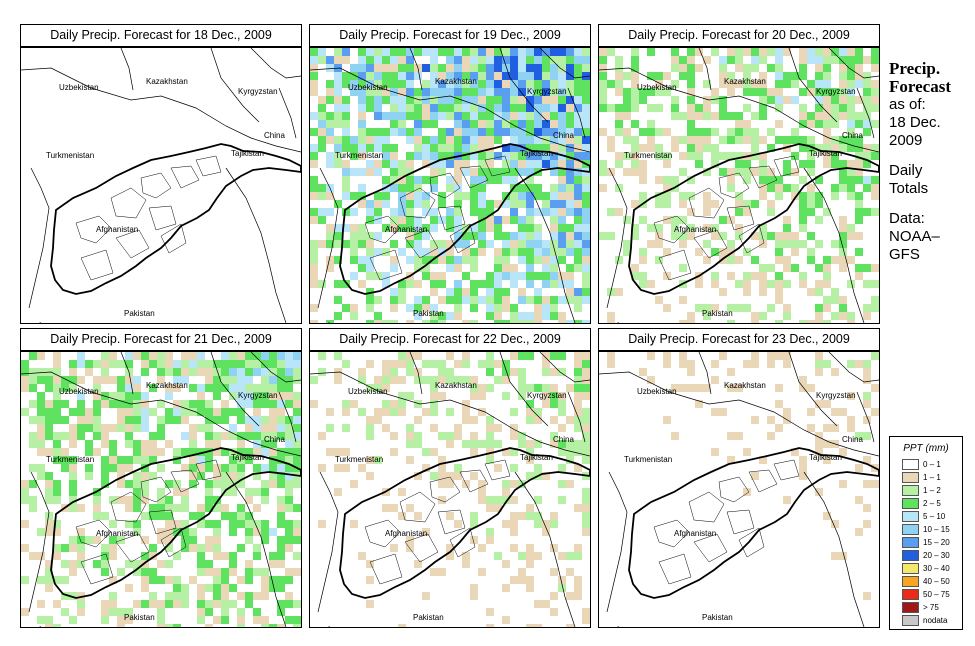 This screenshot has height=646, width=975. I want to click on country-border, so click(576, 417).